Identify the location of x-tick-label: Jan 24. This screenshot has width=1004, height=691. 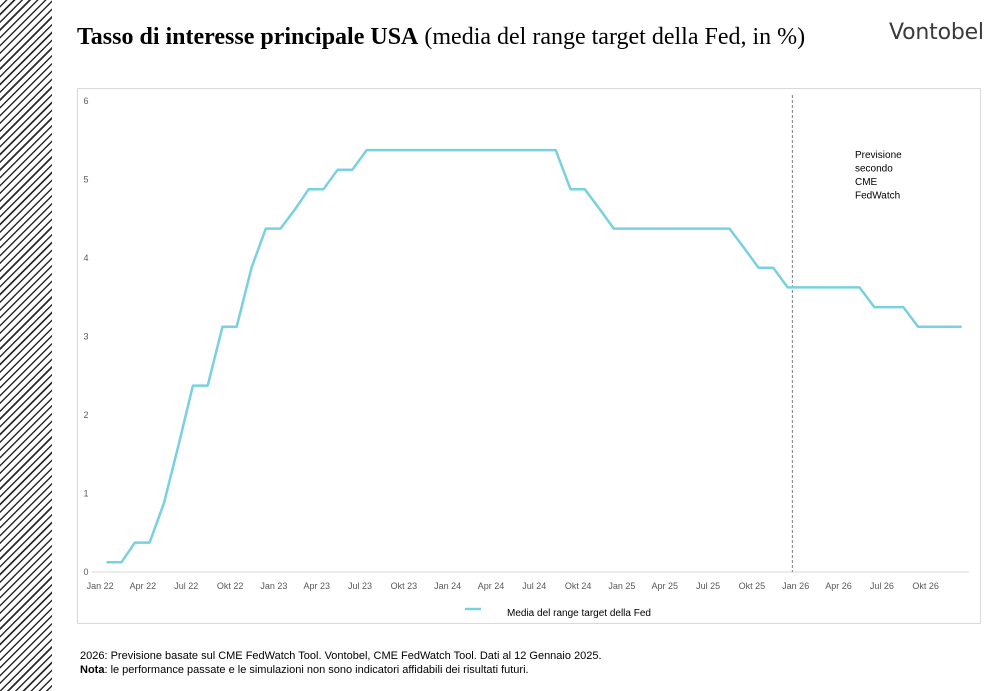
(447, 586).